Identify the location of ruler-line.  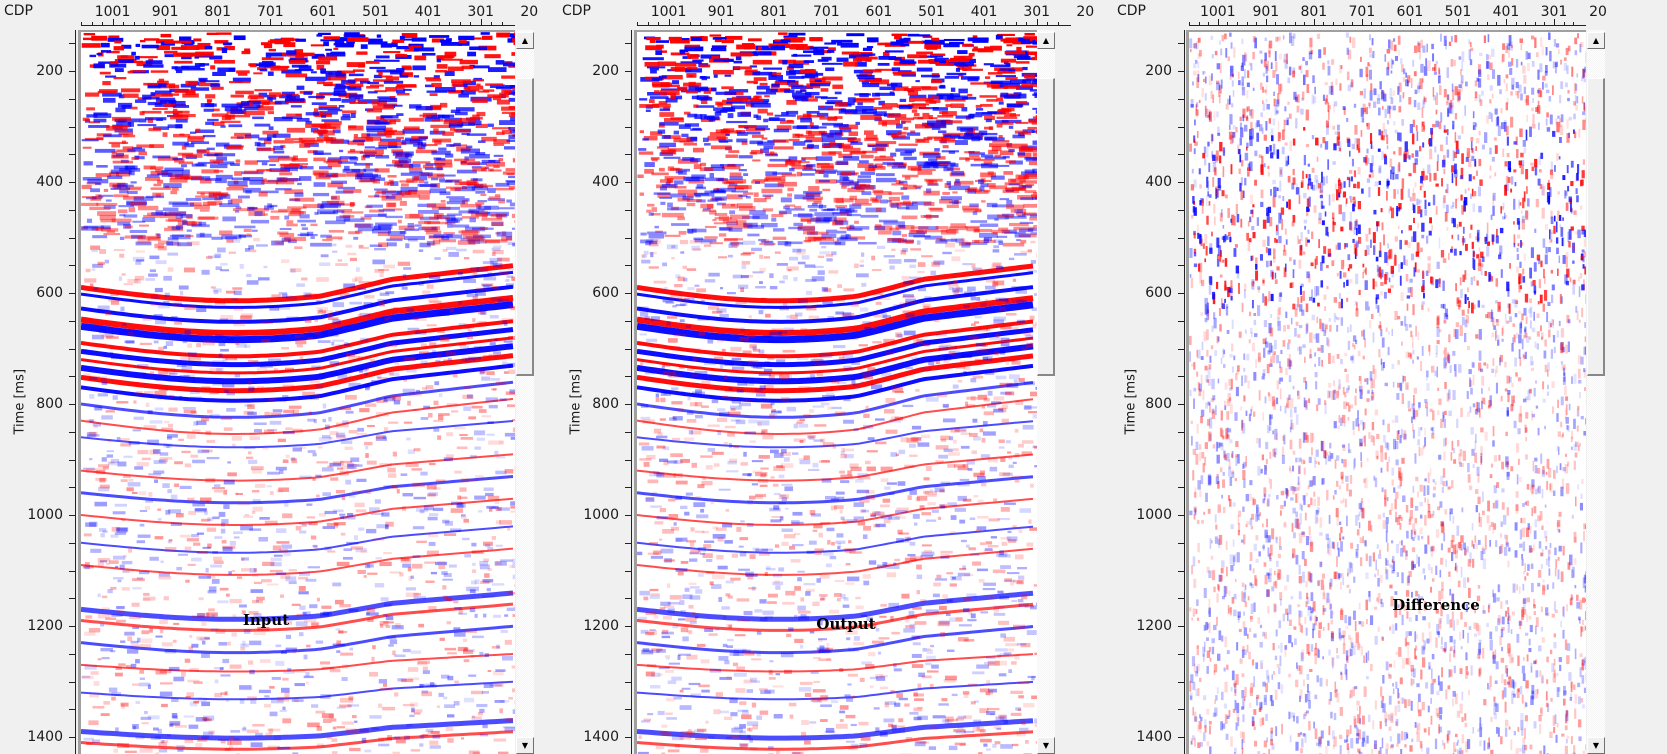
(298, 25).